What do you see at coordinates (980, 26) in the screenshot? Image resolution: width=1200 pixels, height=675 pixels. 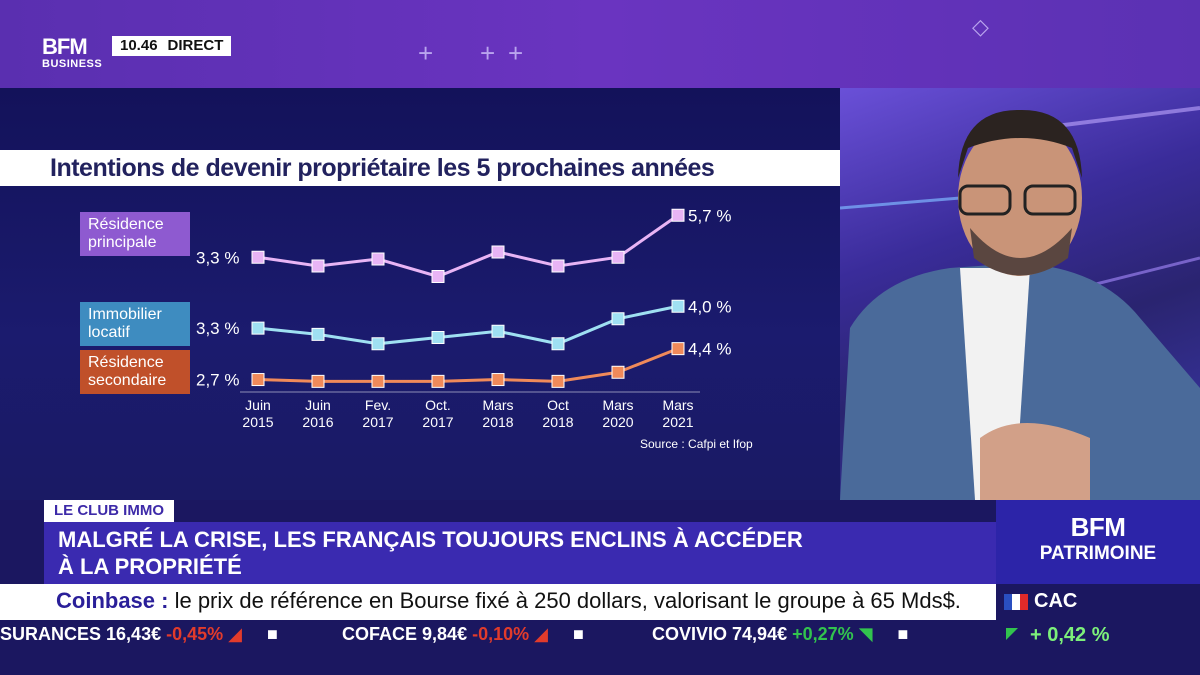 I see `diamond-decoration-icon: ◇` at bounding box center [980, 26].